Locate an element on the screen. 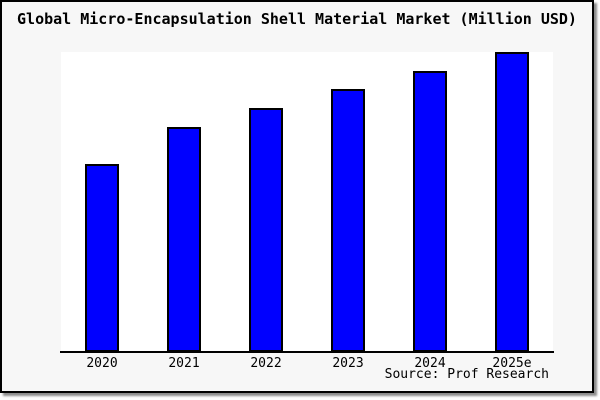  x-tick-label-2025e: 2025e is located at coordinates (512, 363).